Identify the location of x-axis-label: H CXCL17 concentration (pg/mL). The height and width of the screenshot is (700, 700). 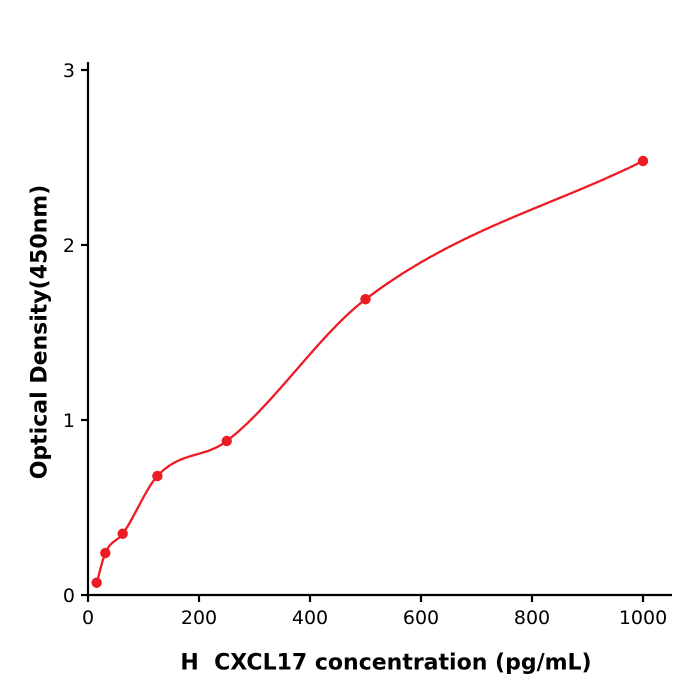
(386, 663).